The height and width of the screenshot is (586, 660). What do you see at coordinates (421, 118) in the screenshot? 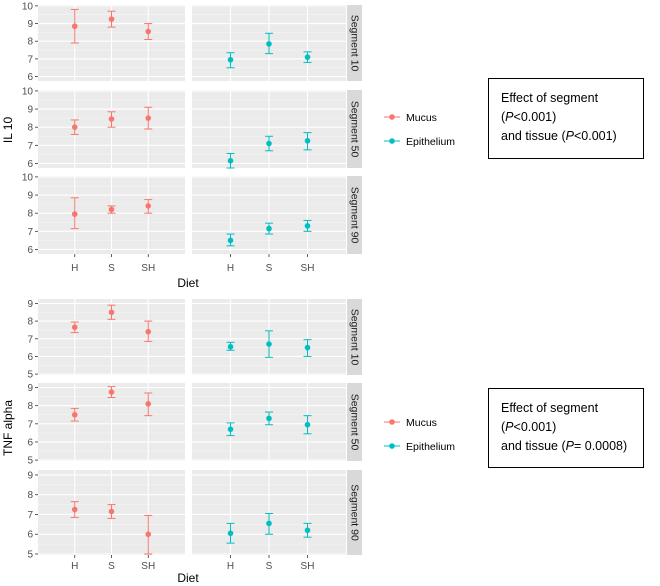
I see `legend-label: Mucus` at bounding box center [421, 118].